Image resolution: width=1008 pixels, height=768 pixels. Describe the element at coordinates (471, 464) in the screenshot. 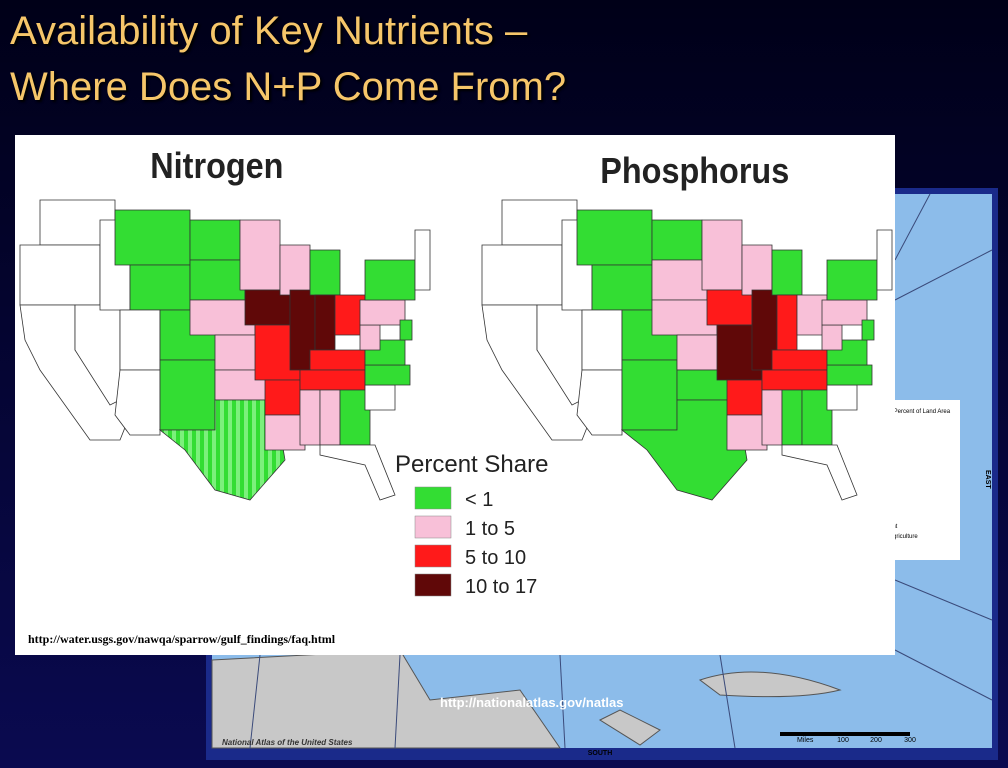

I see `legend-title: Percent Share` at that location.